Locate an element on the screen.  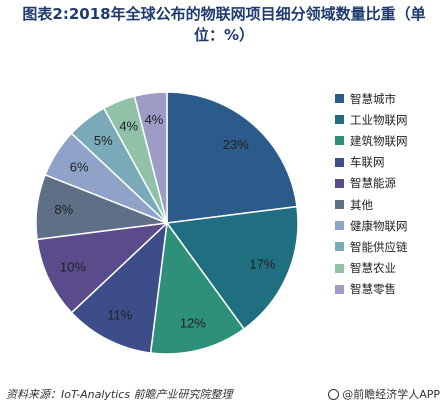
legend-label: 其他 is located at coordinates (361, 204).